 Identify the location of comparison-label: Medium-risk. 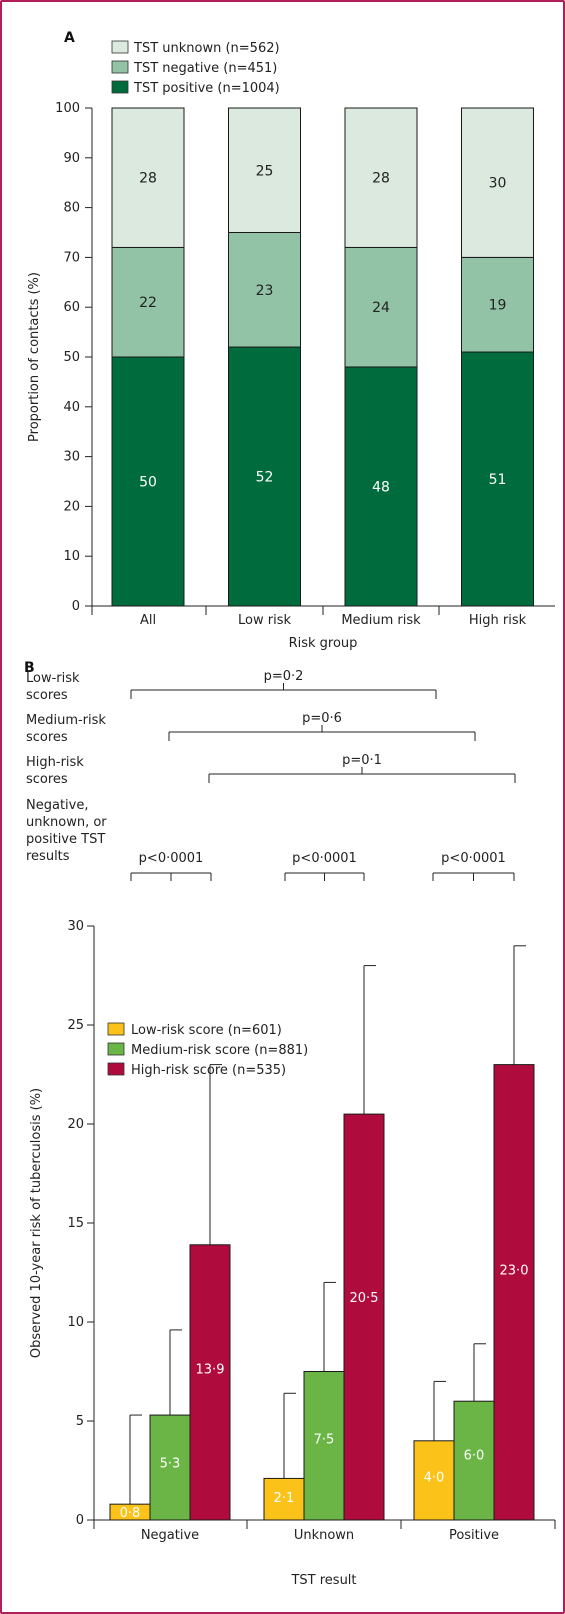
(66, 720).